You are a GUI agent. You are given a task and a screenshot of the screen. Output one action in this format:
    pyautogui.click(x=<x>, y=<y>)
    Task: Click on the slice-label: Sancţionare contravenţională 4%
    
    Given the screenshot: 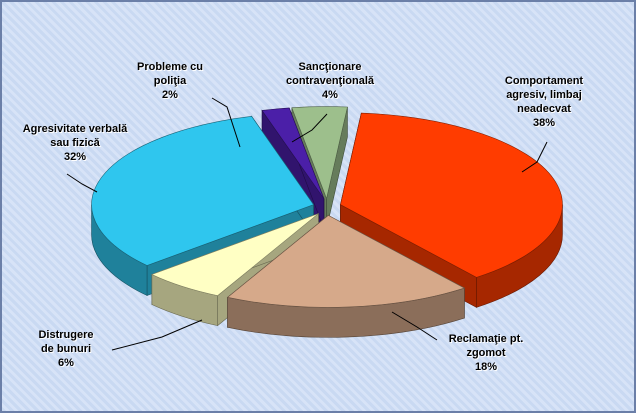 What is the action you would take?
    pyautogui.click(x=330, y=81)
    